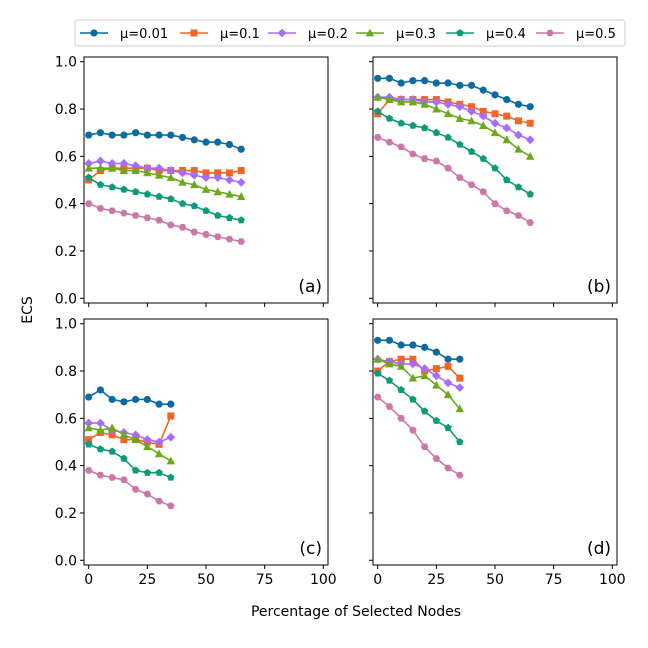 This screenshot has height=648, width=648. Describe the element at coordinates (66, 63) in the screenshot. I see `y-tick-label: 1.0` at that location.